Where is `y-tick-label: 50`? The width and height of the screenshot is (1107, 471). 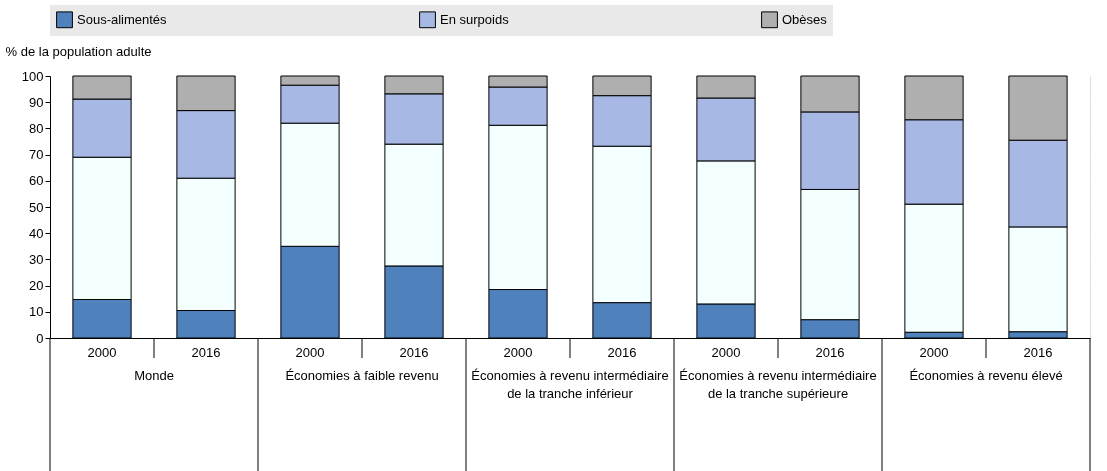
y-tick-label: 50 is located at coordinates (36, 207).